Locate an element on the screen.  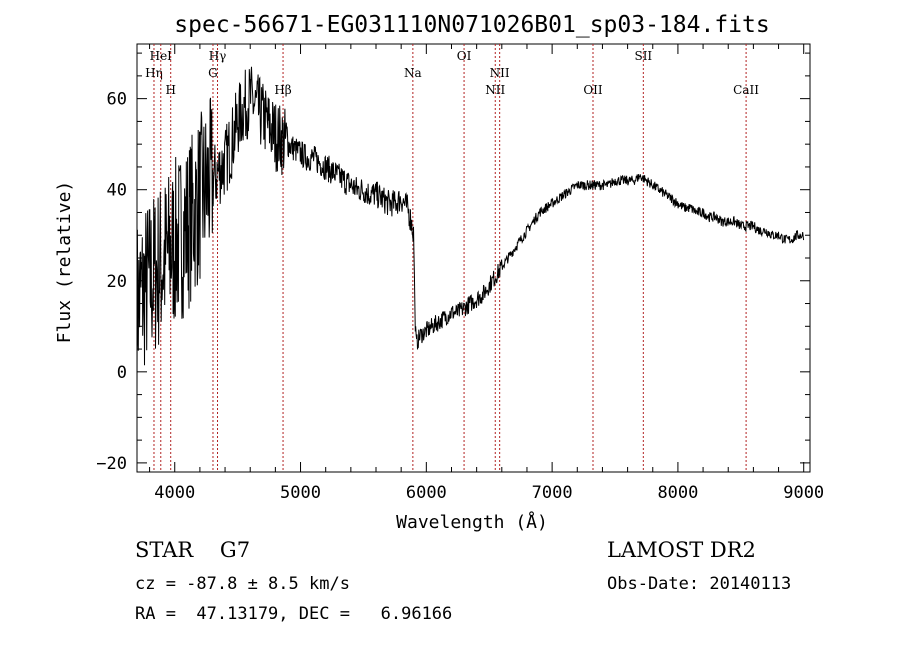
x-tick-label: 9000 is located at coordinates (803, 493).